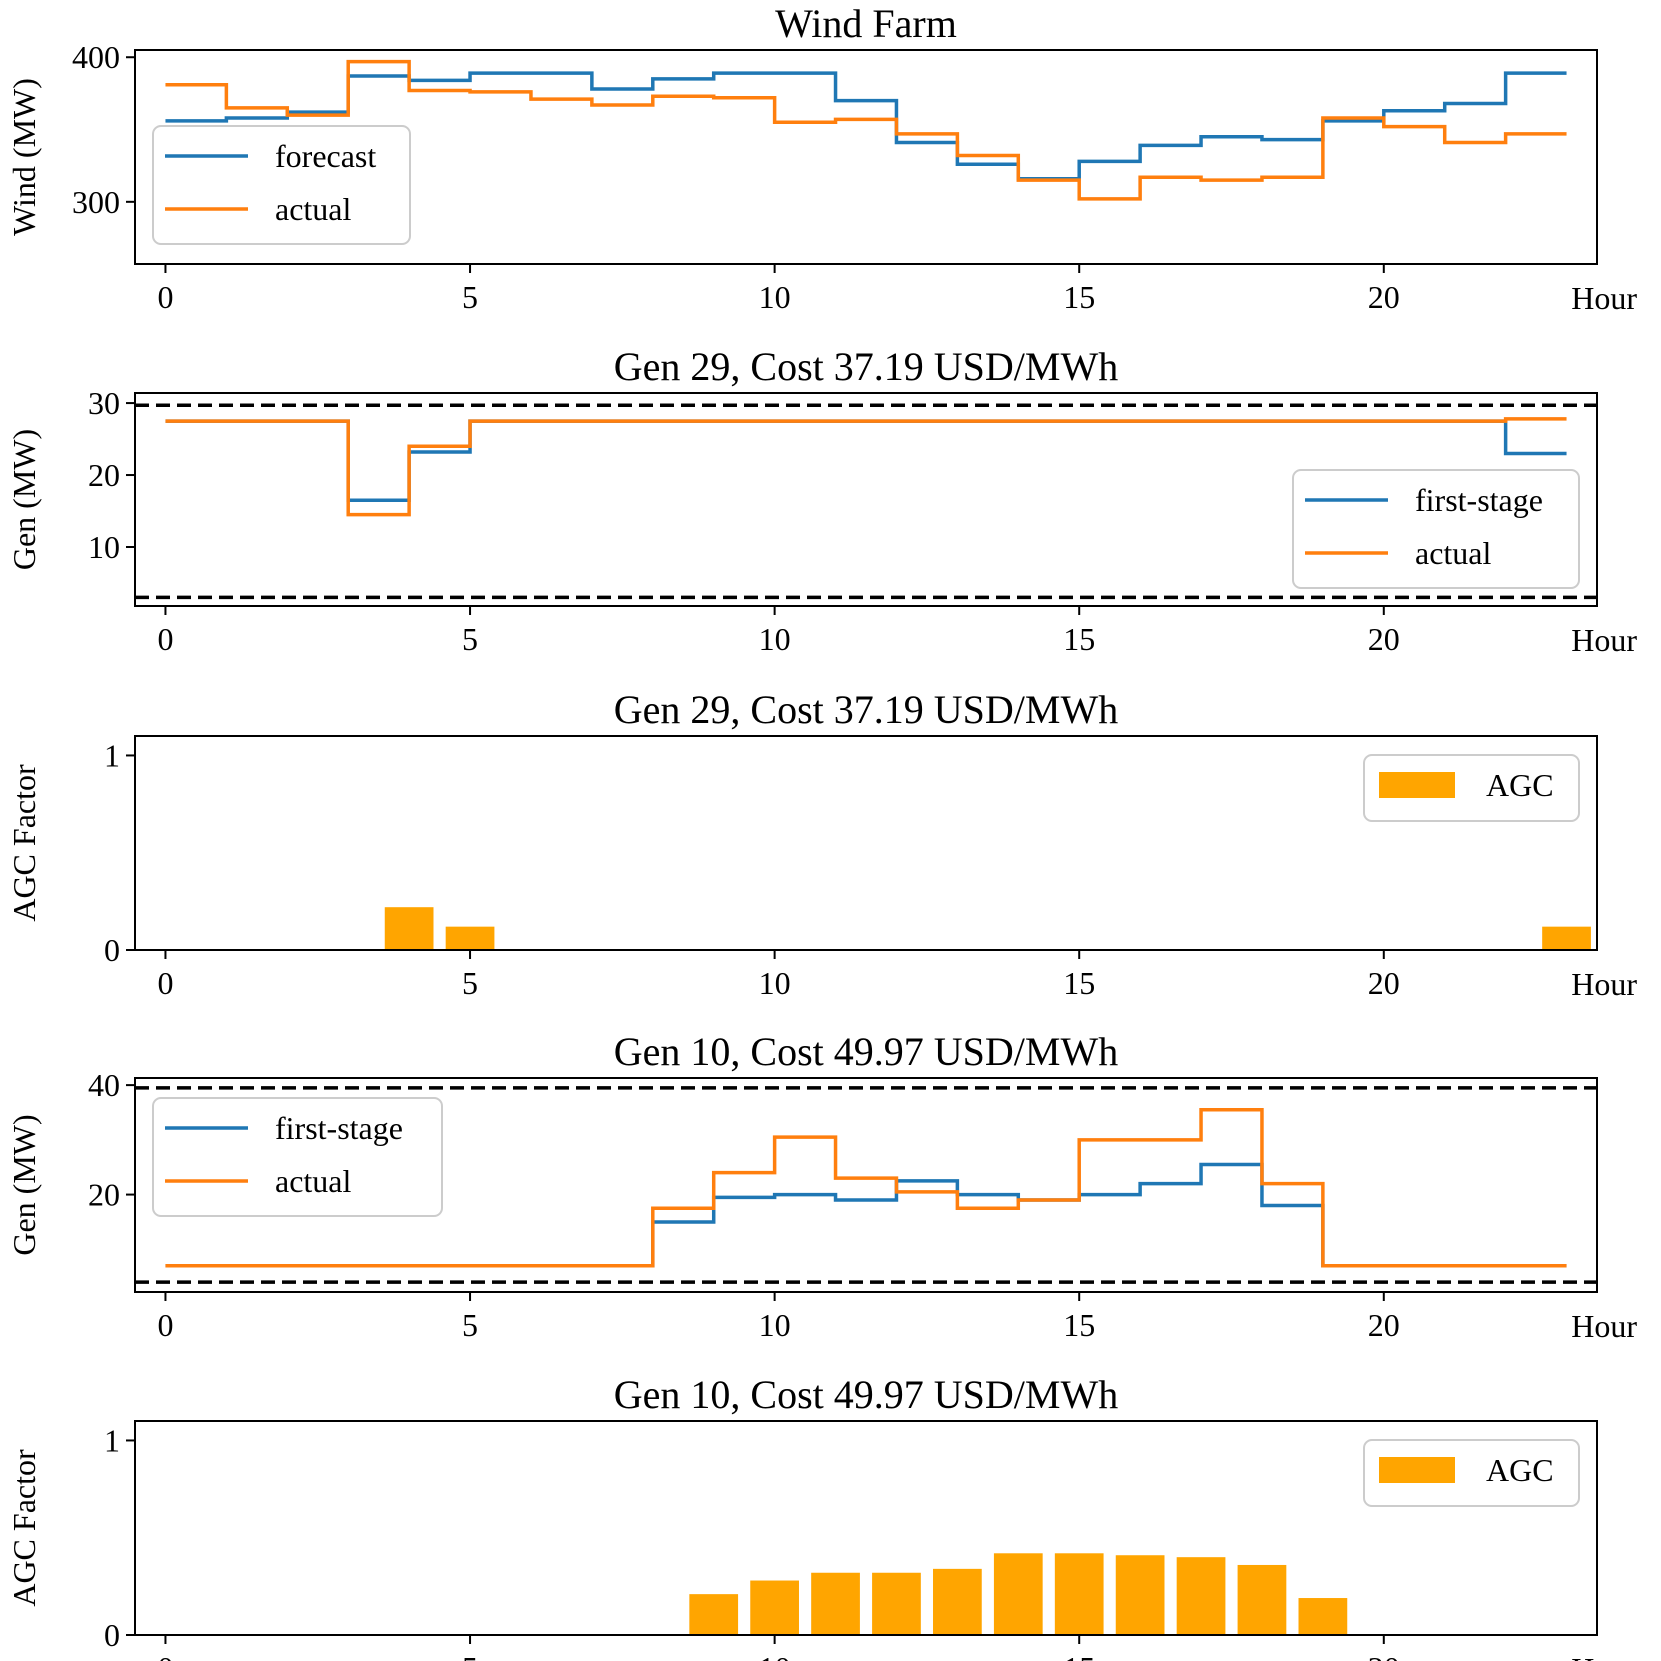 The height and width of the screenshot is (1661, 1661). What do you see at coordinates (104, 1085) in the screenshot?
I see `y-tick-label: 40` at bounding box center [104, 1085].